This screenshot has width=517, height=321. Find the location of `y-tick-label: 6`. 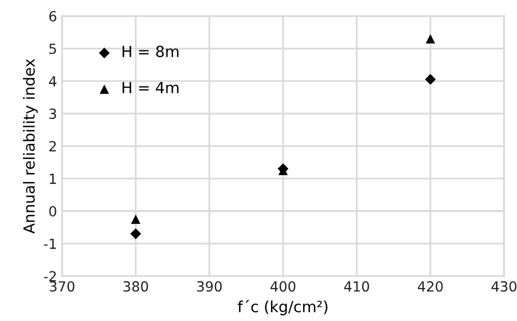

y-tick-label: 6 is located at coordinates (52, 16).